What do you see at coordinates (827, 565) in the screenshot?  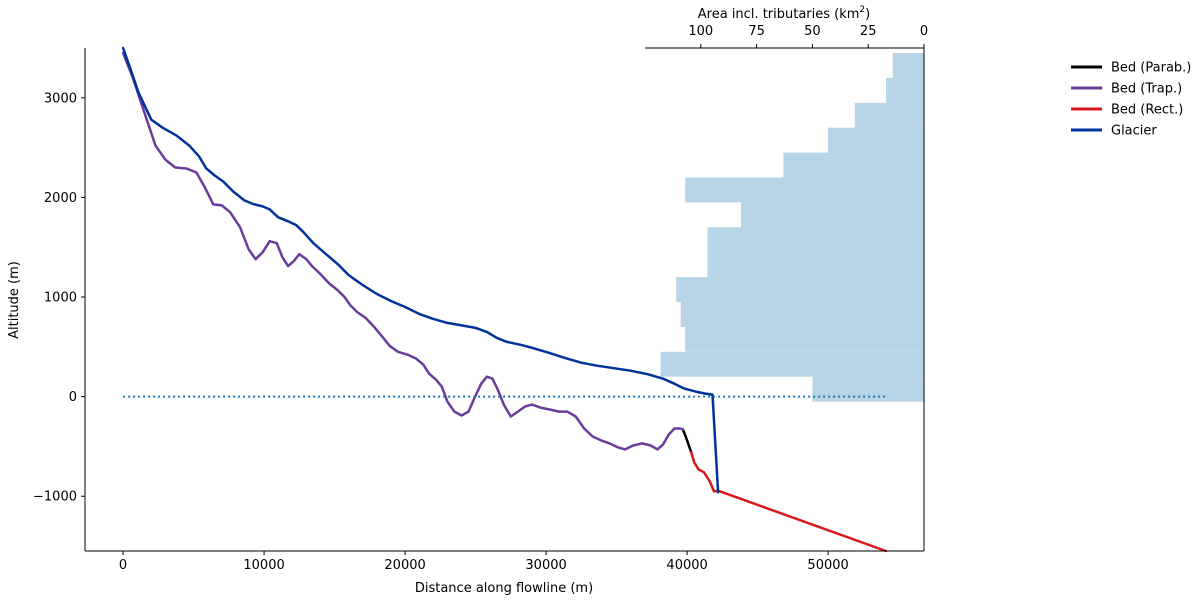 I see `x-tick-label: 50000` at bounding box center [827, 565].